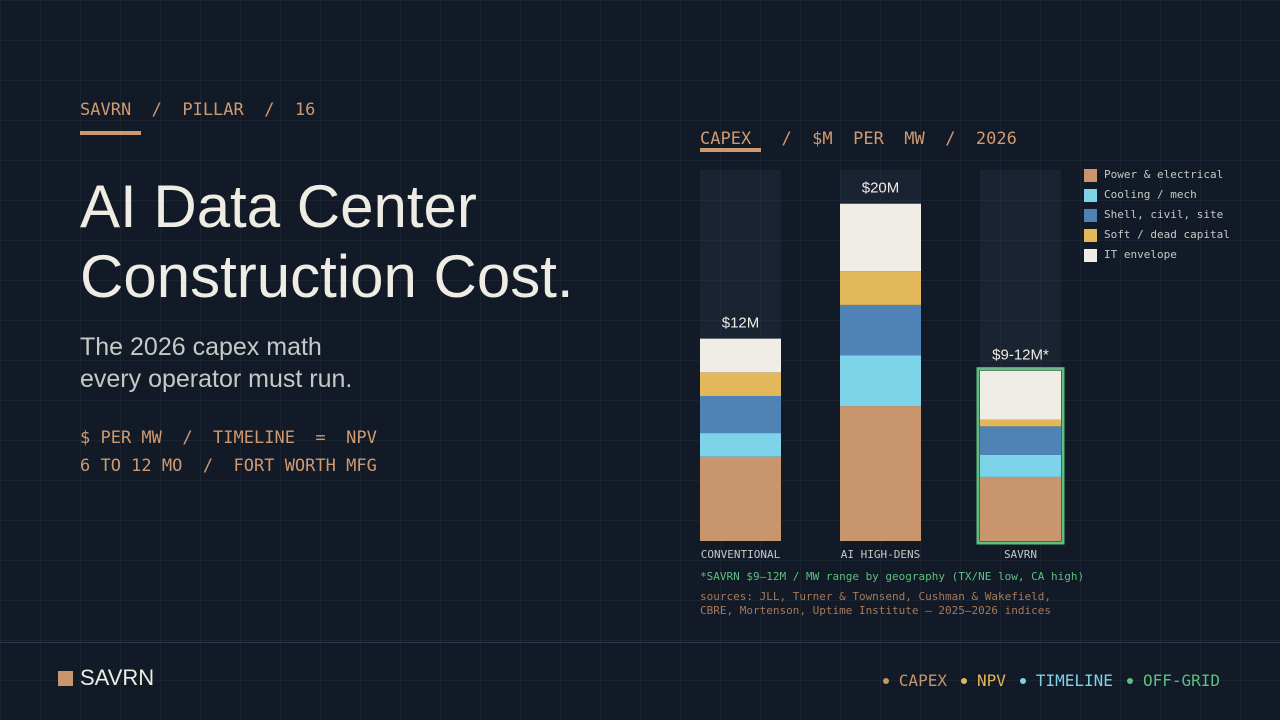  What do you see at coordinates (228, 466) in the screenshot?
I see `formula-line: 6 TO 12 MO / FORT WORTH MFG` at bounding box center [228, 466].